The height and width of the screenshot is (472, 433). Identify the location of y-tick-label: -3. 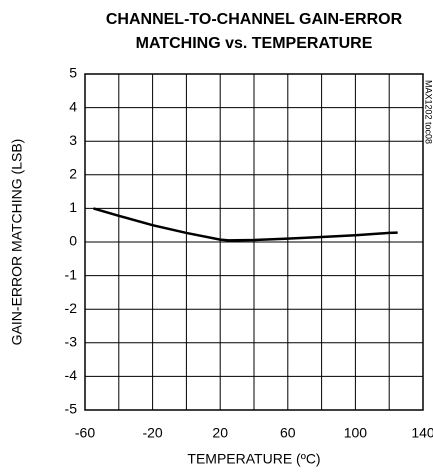
(71, 342).